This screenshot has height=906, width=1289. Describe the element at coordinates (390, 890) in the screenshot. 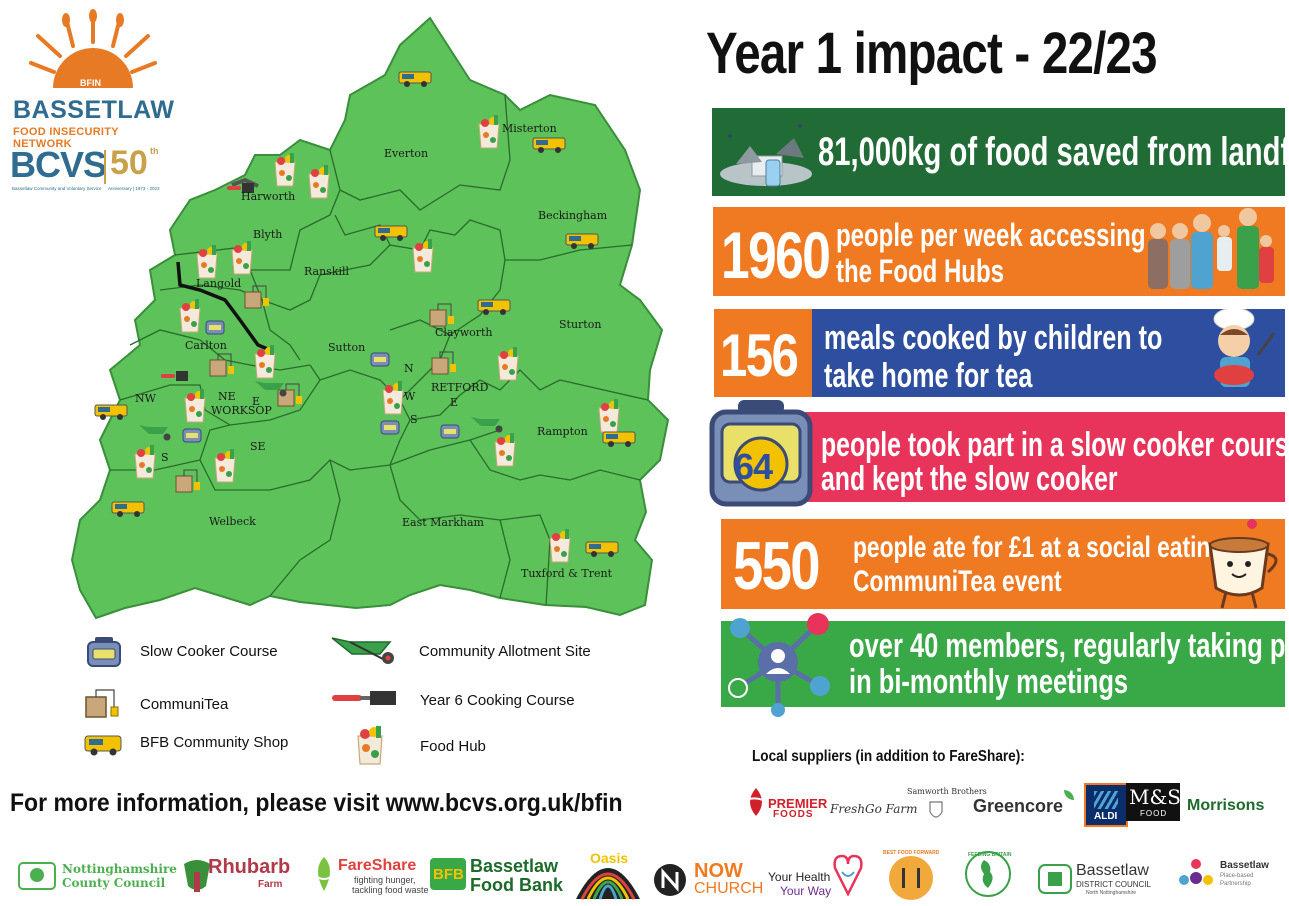

I see `partner-fareshare-tag2: tackling food waste` at that location.